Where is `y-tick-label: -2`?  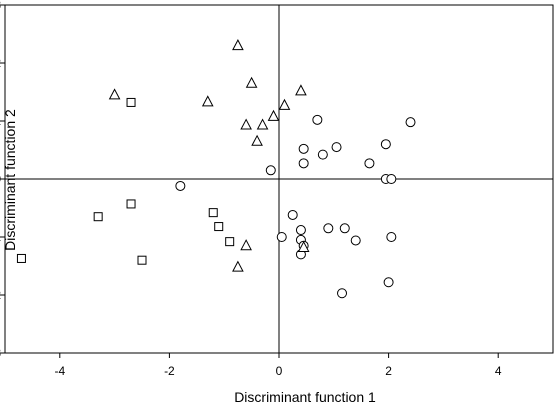 y-tick-label: -2 is located at coordinates (0, 295).